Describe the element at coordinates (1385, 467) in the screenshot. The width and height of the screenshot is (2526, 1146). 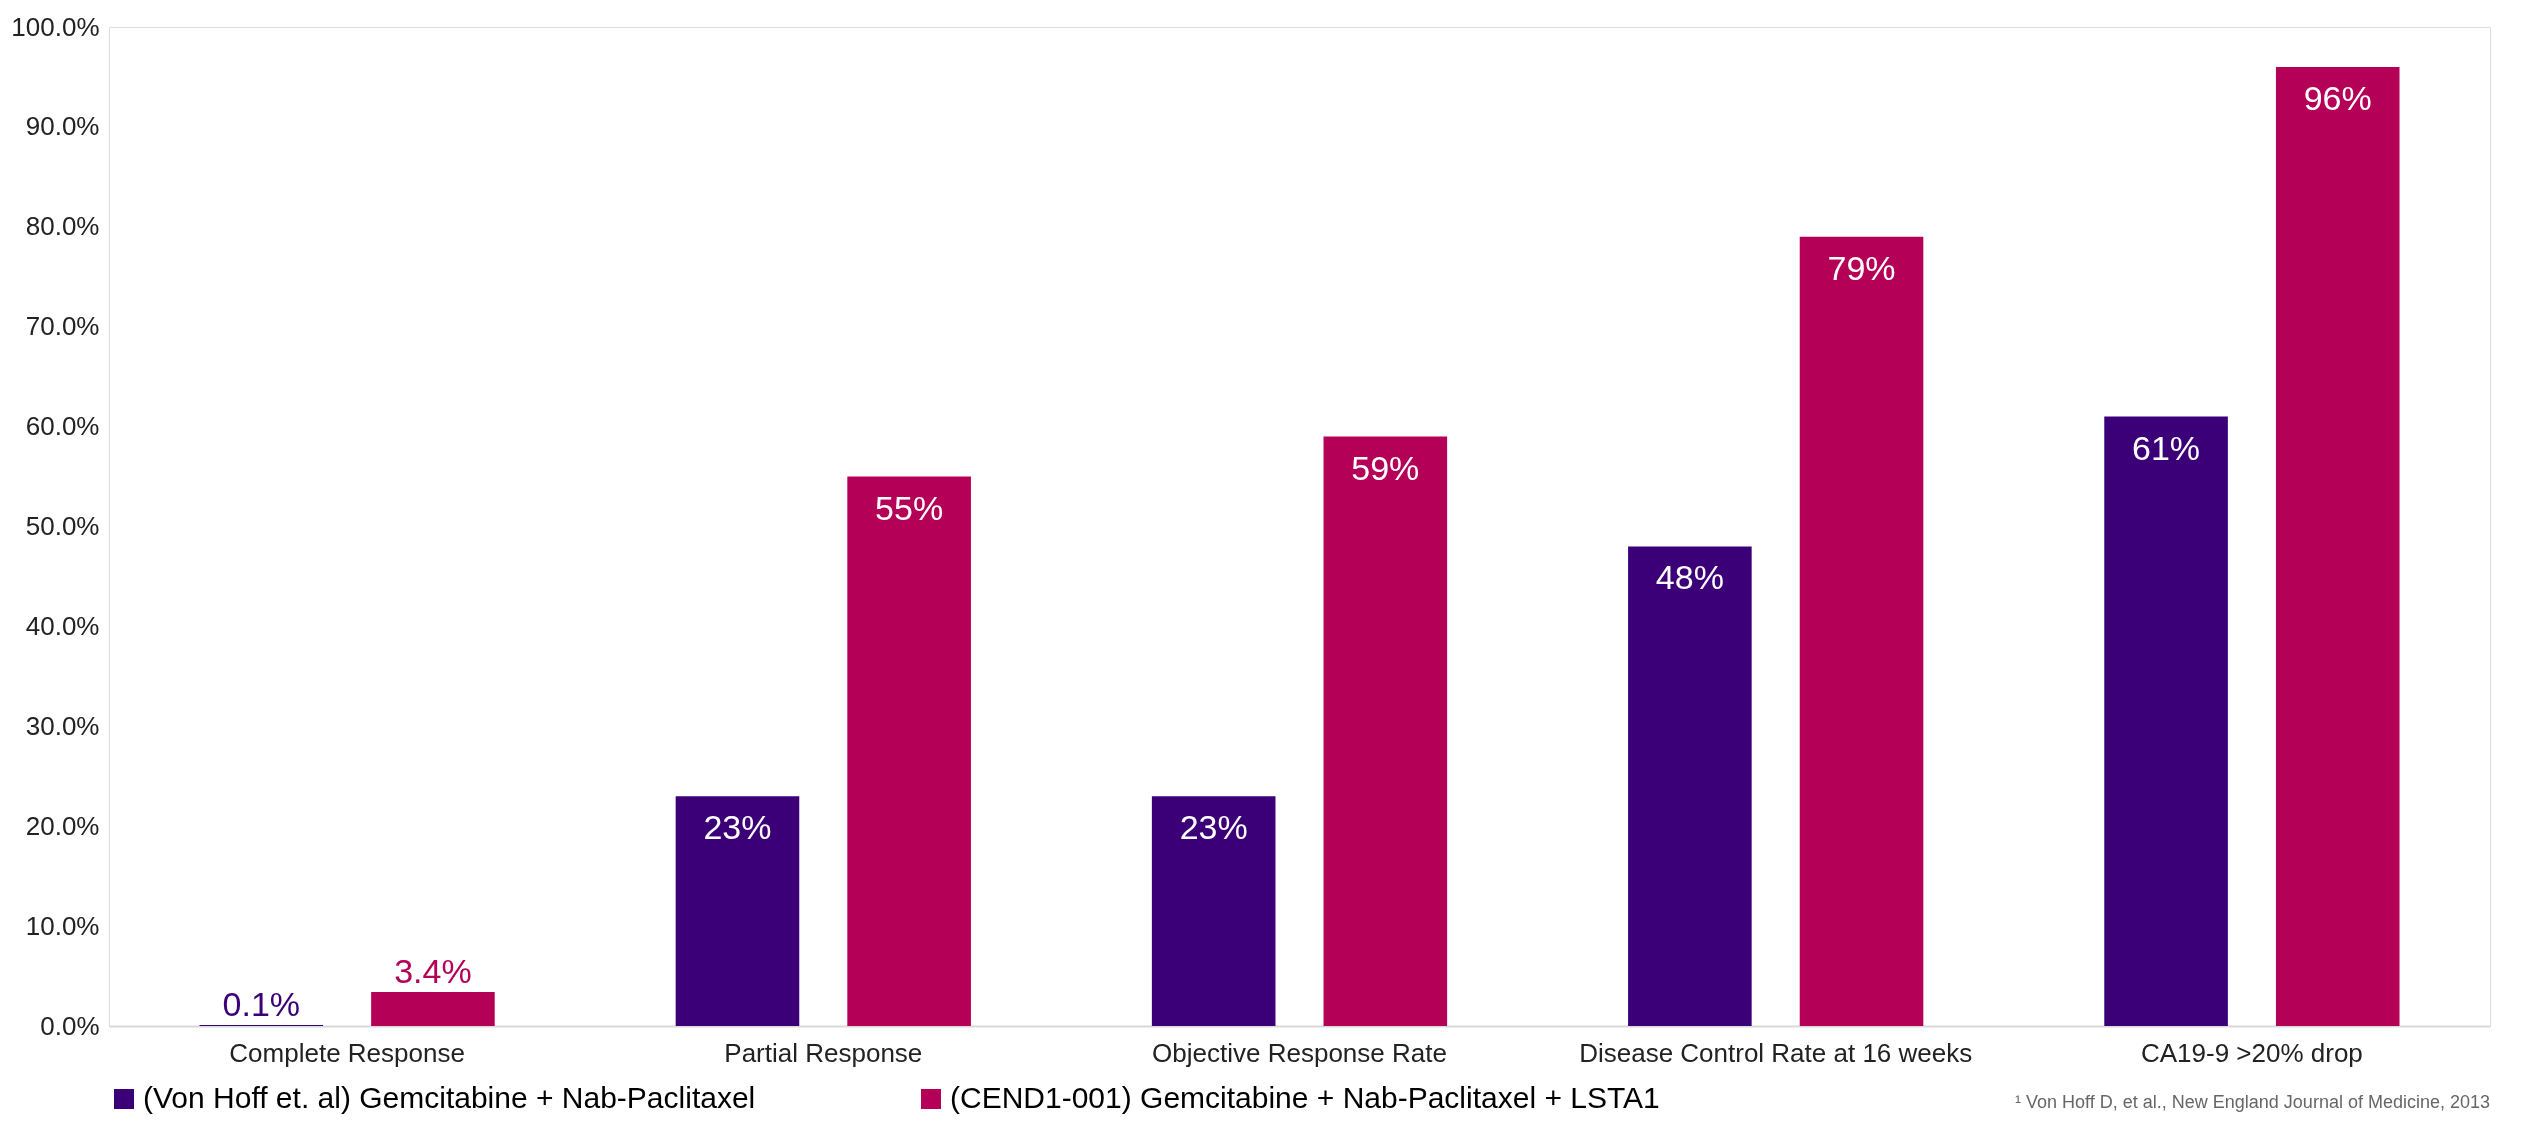
I see `data-label: 59%` at that location.